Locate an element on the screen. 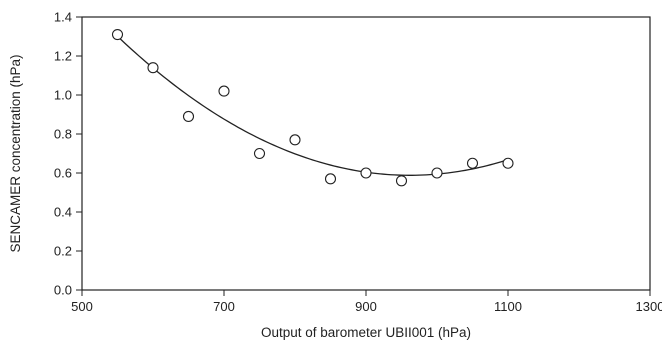  y-tick-label: 1.4 is located at coordinates (63, 17).